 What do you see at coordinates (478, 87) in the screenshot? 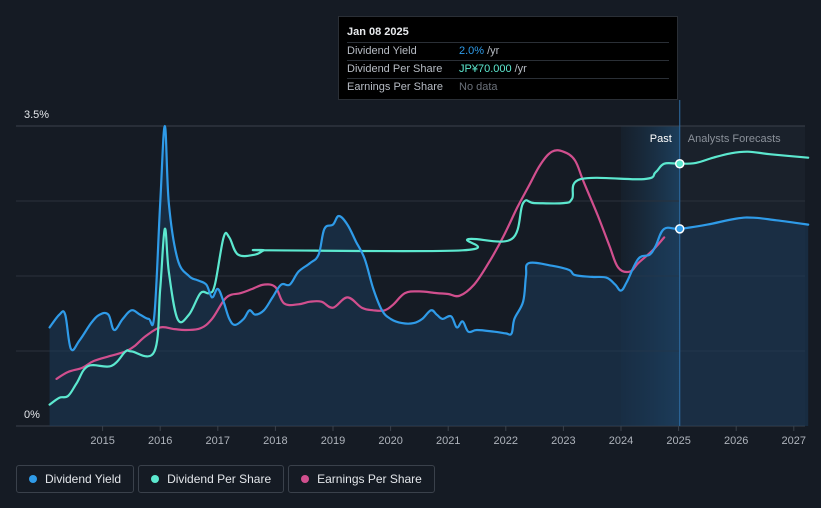
I see `tooltip-value: No data` at bounding box center [478, 87].